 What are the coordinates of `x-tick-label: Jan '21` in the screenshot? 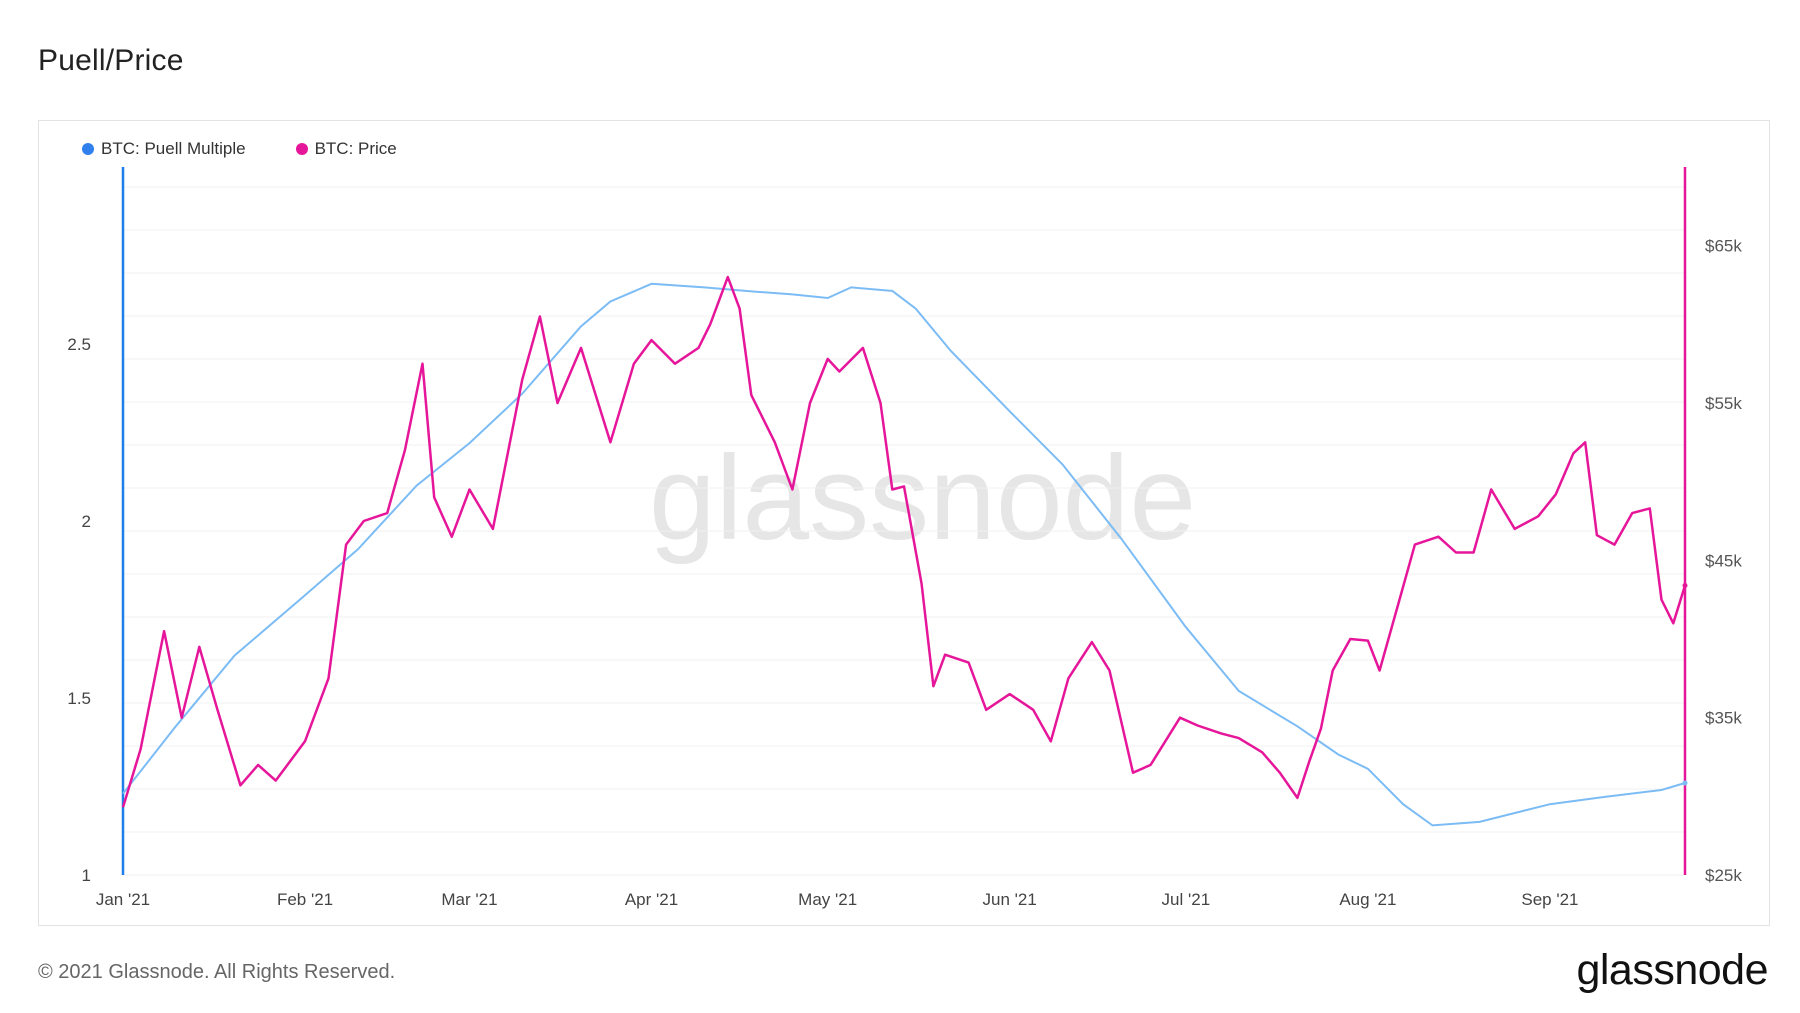 It's located at (123, 899).